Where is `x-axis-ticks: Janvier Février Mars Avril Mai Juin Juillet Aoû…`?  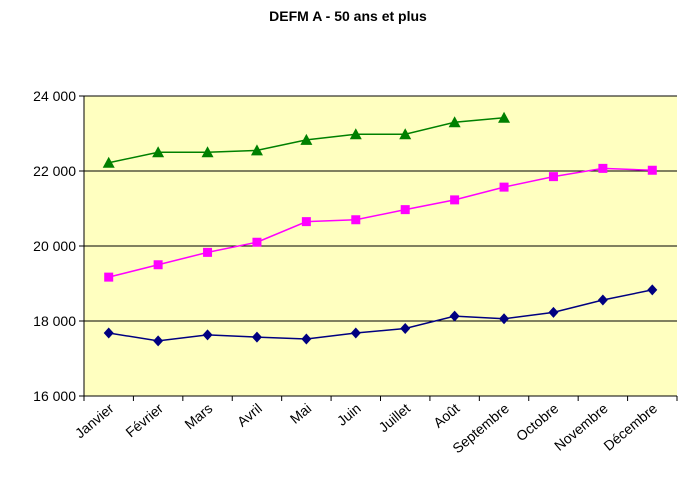
x-axis-ticks: Janvier Février Mars Avril Mai Juin Juillet Aoû… is located at coordinates (375, 426).